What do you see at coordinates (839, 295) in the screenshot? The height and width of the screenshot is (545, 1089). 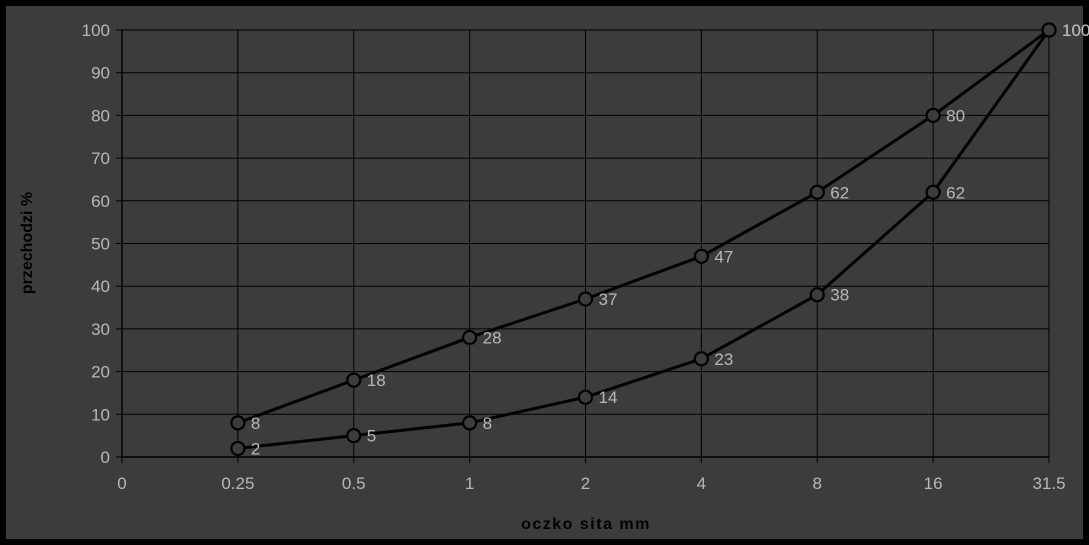 I see `data-label: 38` at bounding box center [839, 295].